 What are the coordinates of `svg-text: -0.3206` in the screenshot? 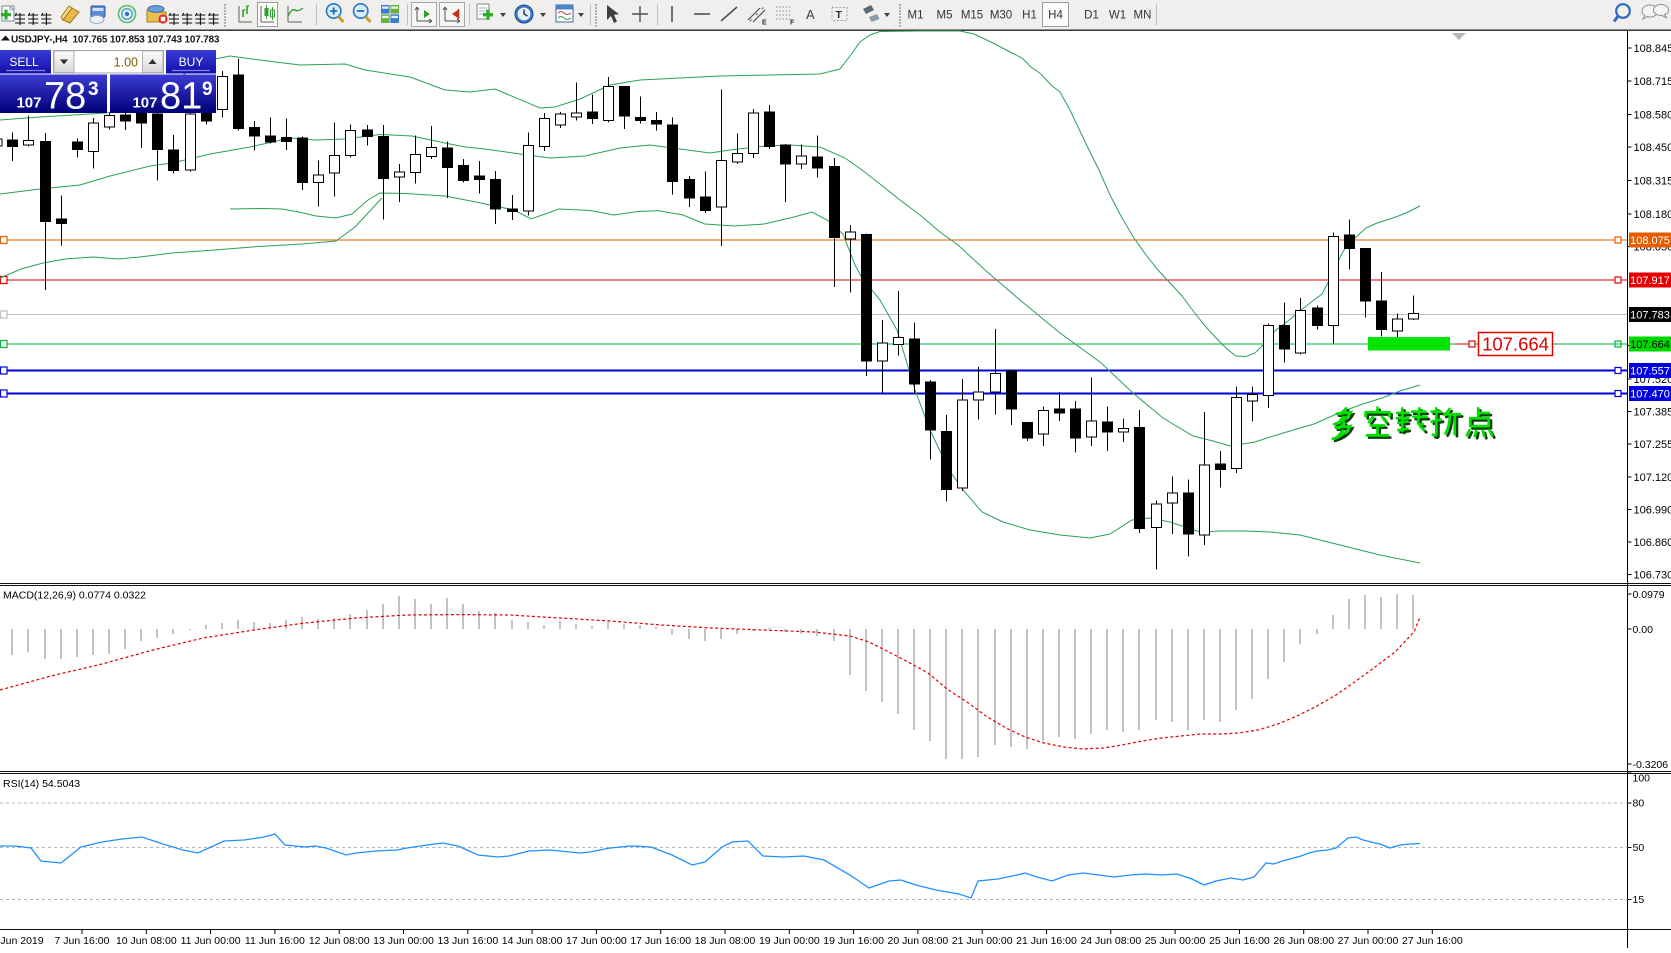 It's located at (1651, 765).